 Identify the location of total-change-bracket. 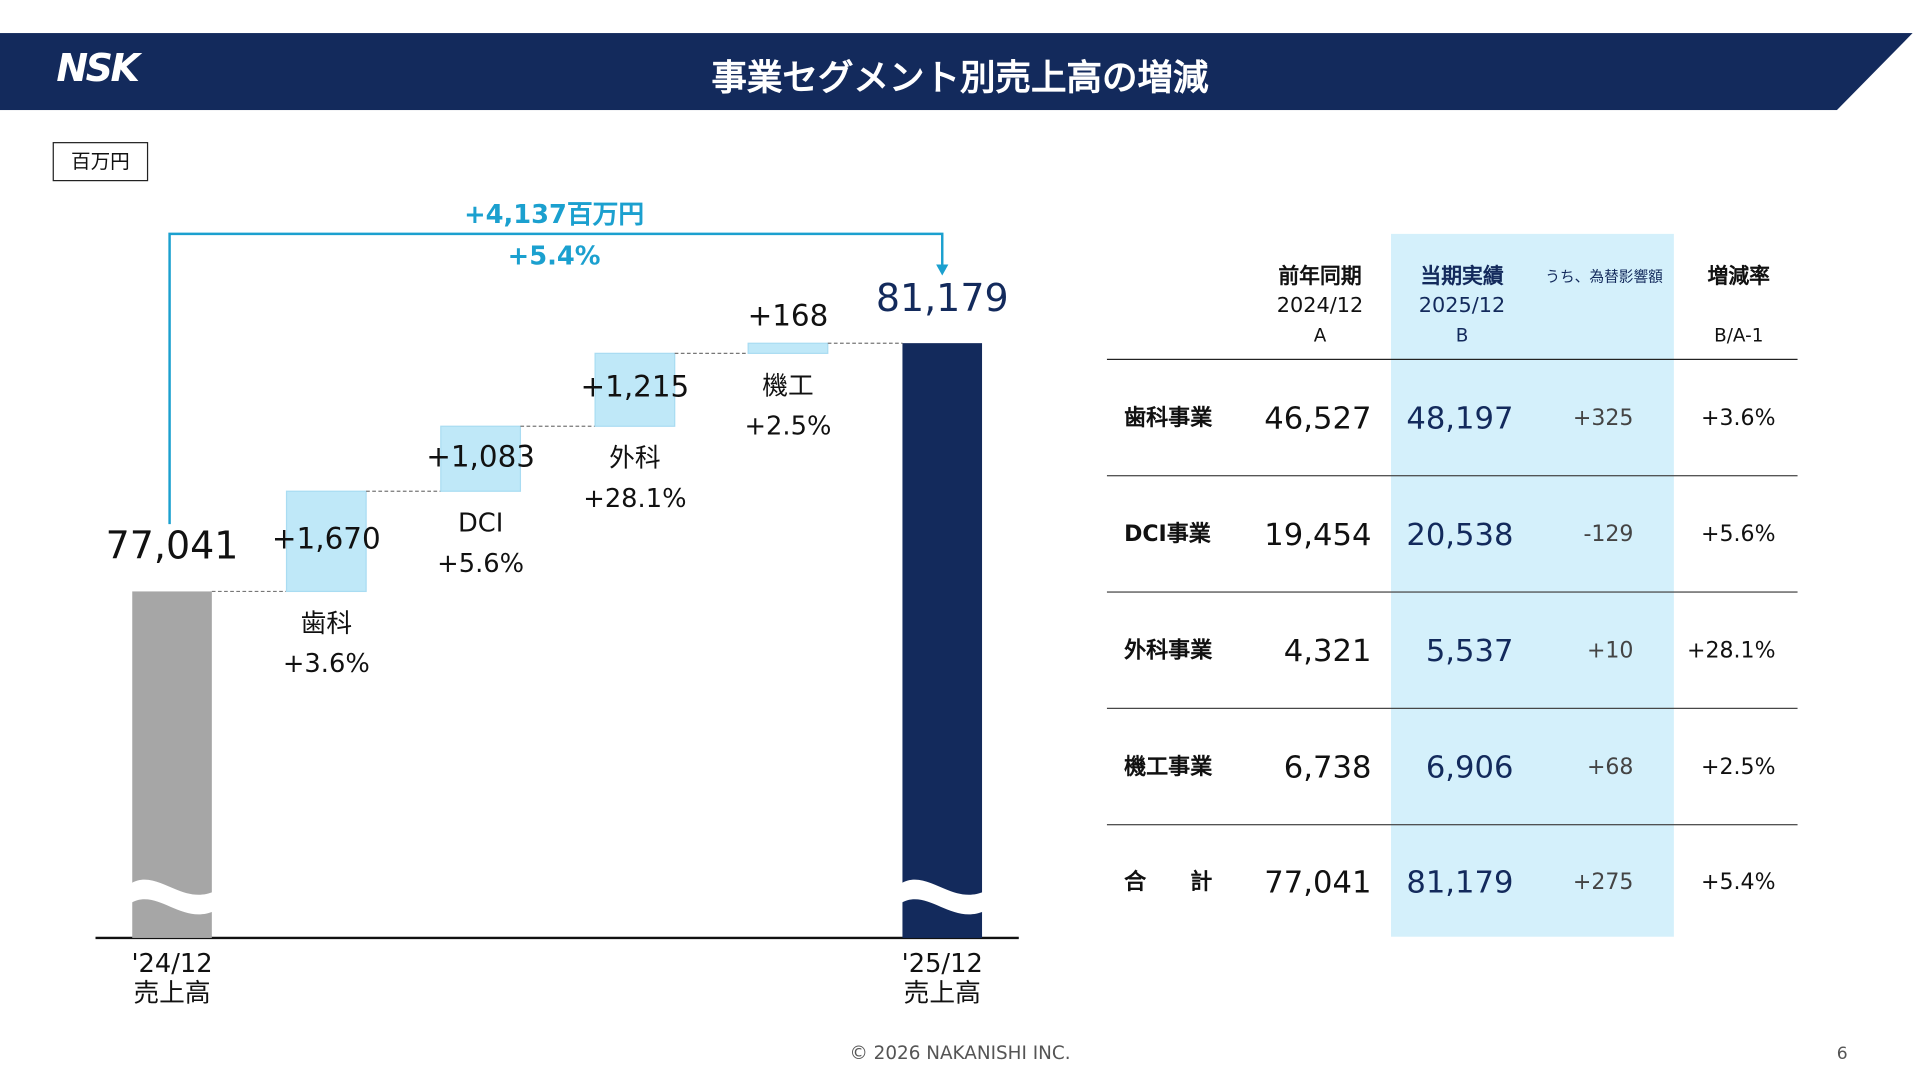
(556, 378).